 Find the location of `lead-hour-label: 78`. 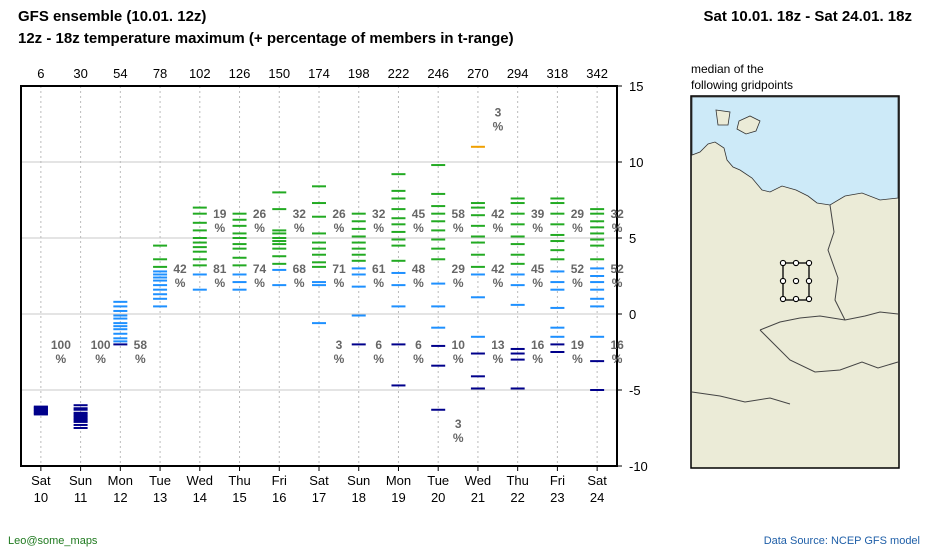

lead-hour-label: 78 is located at coordinates (160, 73).